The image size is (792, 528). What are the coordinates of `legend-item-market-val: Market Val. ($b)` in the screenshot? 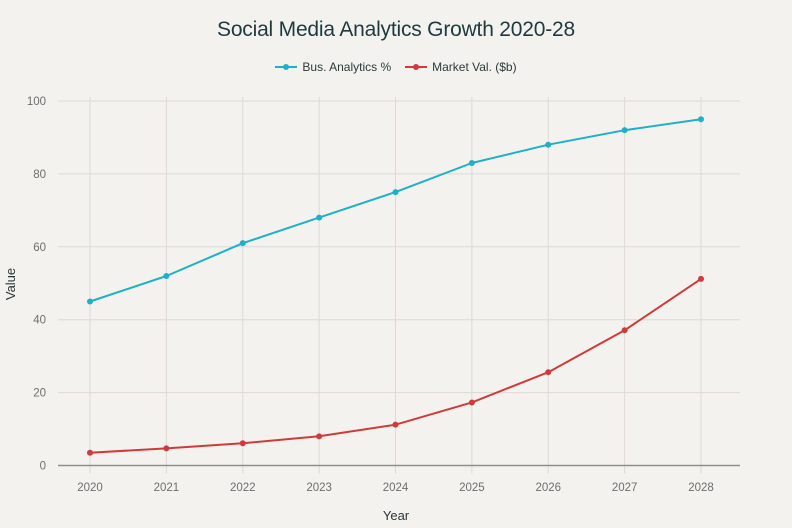 It's located at (461, 67).